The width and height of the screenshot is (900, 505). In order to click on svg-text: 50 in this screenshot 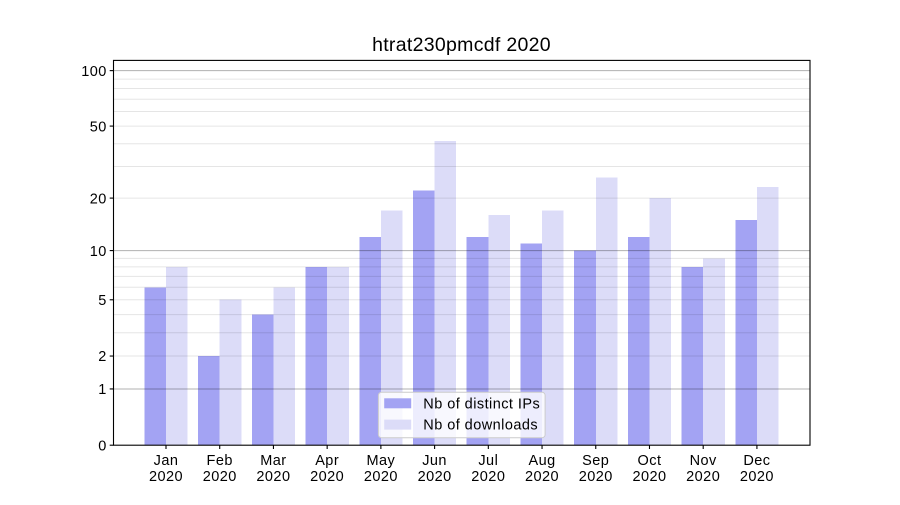, I will do `click(98, 127)`.